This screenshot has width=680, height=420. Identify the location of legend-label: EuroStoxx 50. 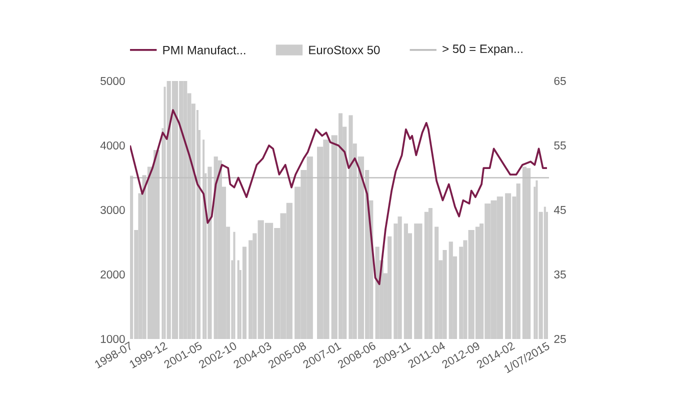
(344, 50).